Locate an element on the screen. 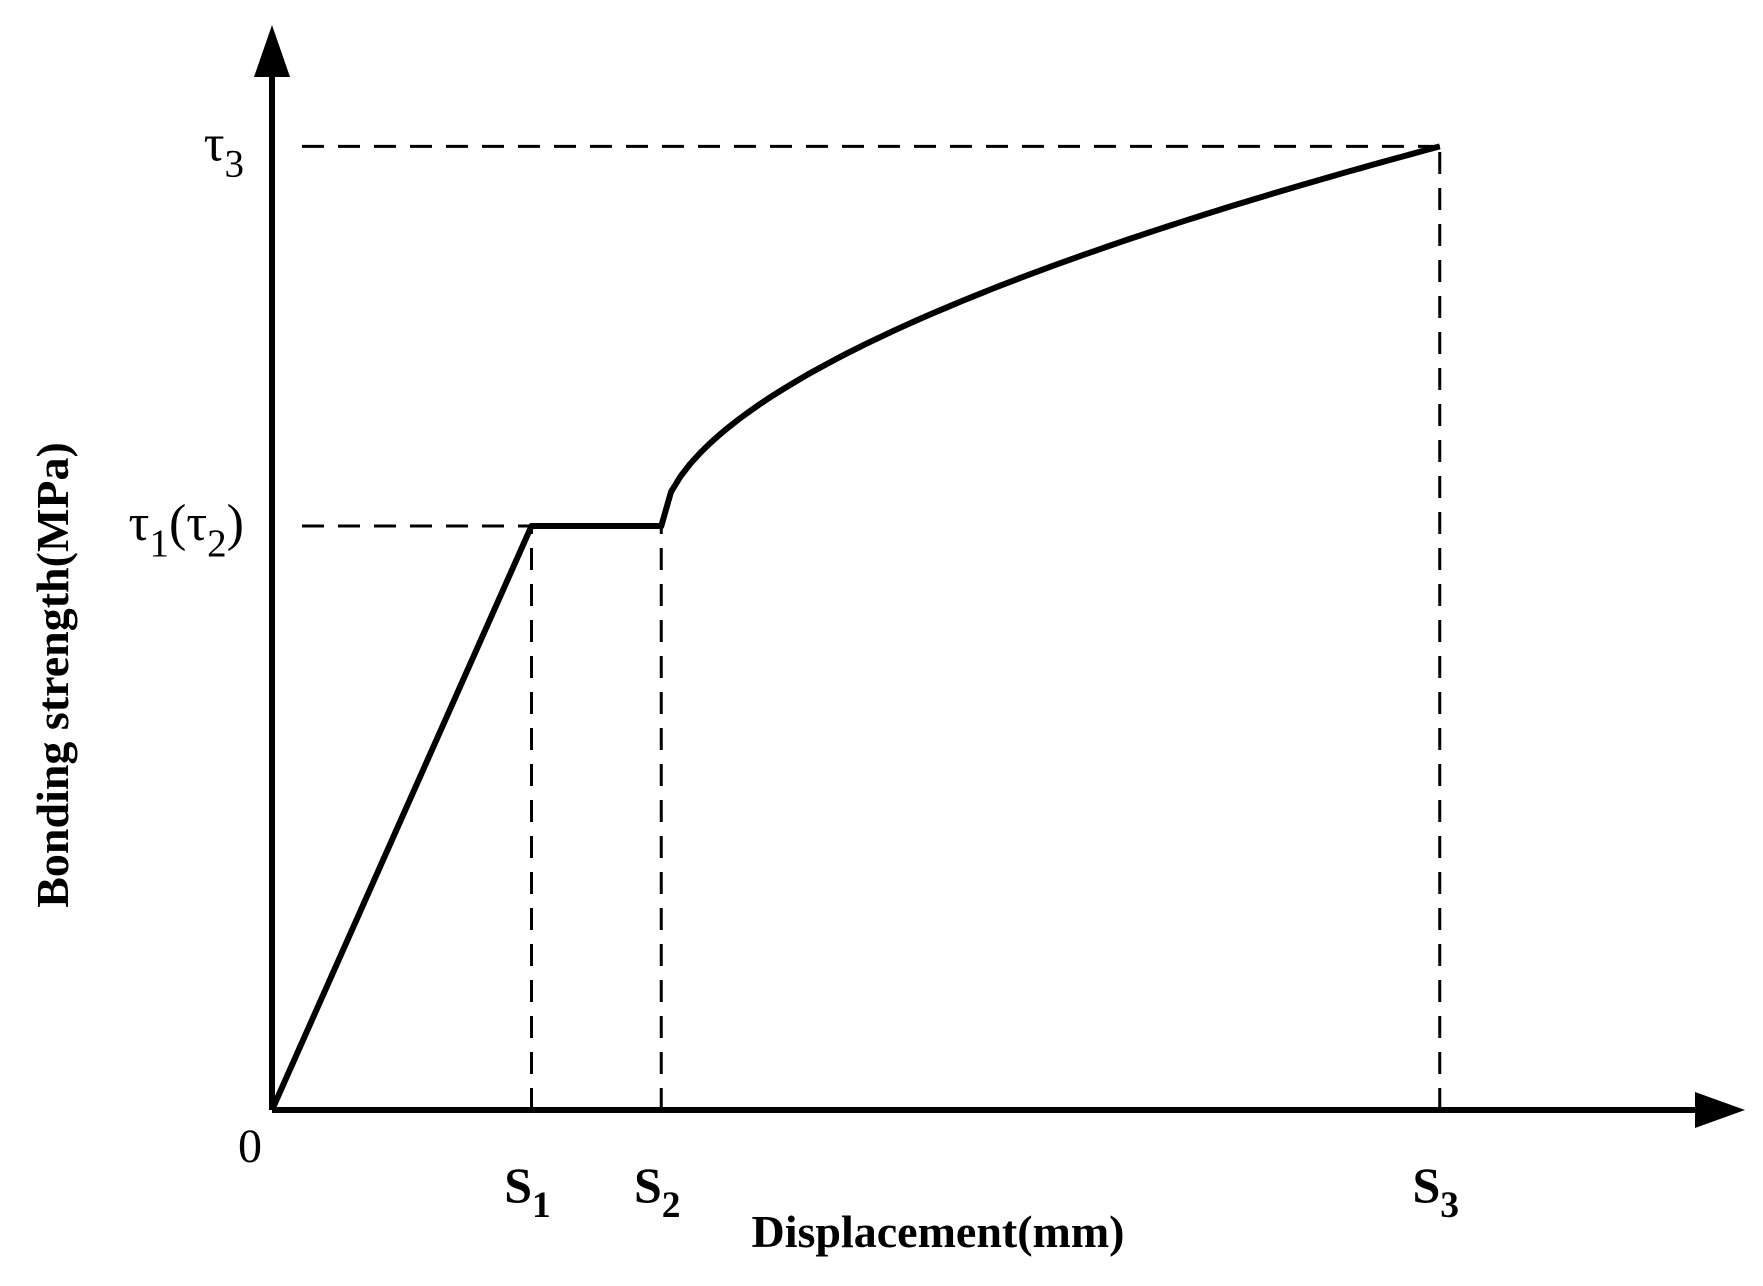 The image size is (1763, 1286). y-tick-label: τ3 is located at coordinates (224, 150).